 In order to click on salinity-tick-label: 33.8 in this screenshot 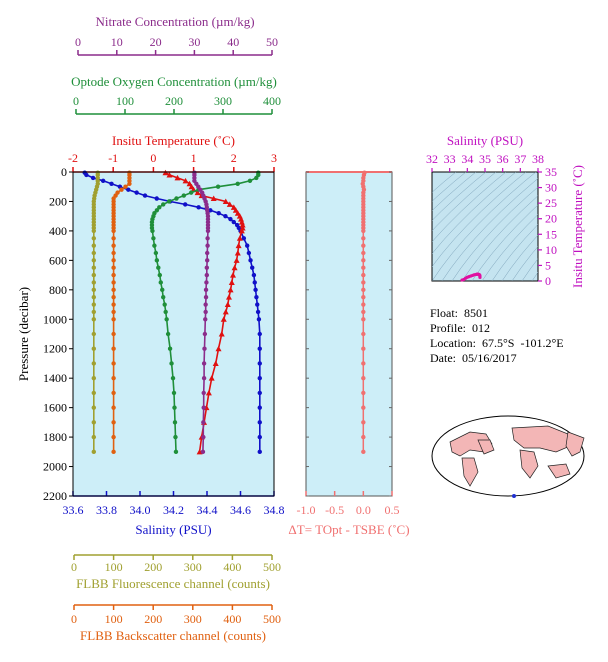, I will do `click(106, 510)`.